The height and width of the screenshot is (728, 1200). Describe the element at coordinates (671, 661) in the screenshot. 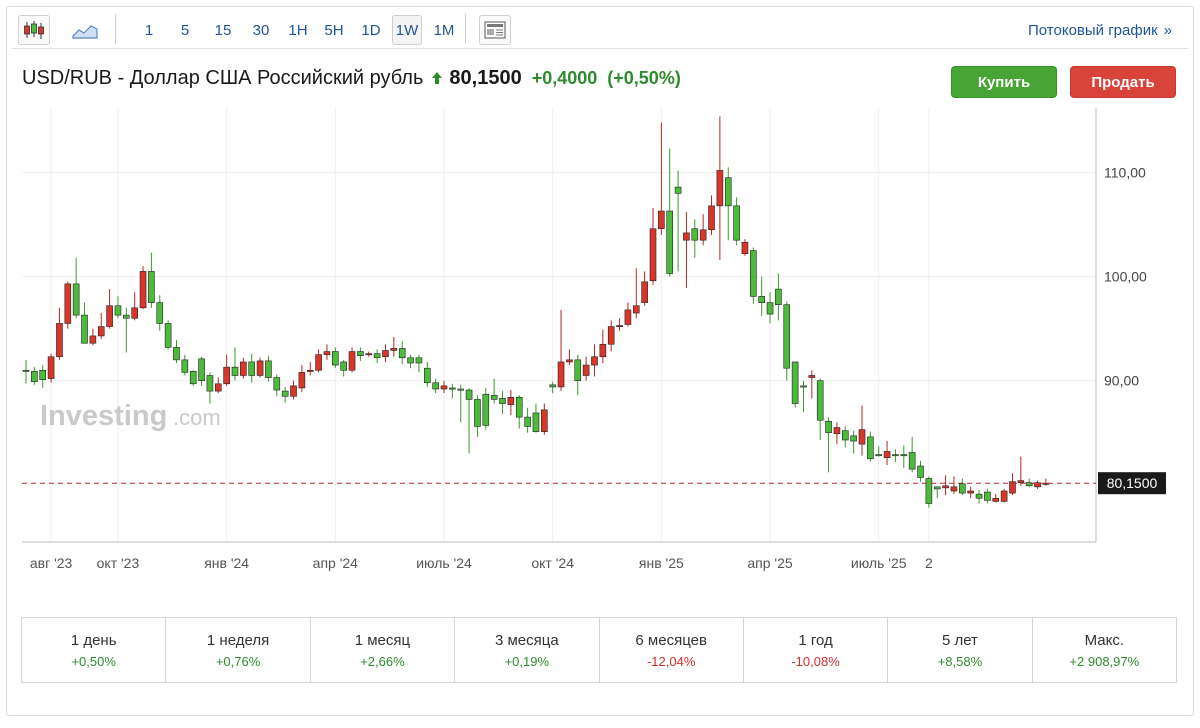

I see `performance-value: -12,04%` at that location.